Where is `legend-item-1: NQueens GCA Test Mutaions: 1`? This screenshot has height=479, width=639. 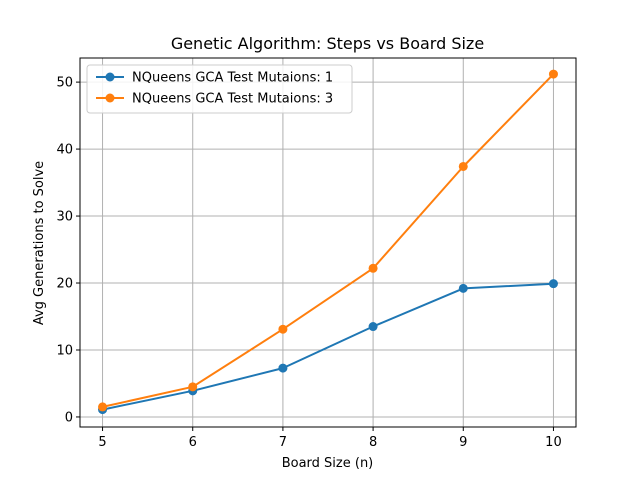
legend-item-1: NQueens GCA Test Mutaions: 1 is located at coordinates (214, 78).